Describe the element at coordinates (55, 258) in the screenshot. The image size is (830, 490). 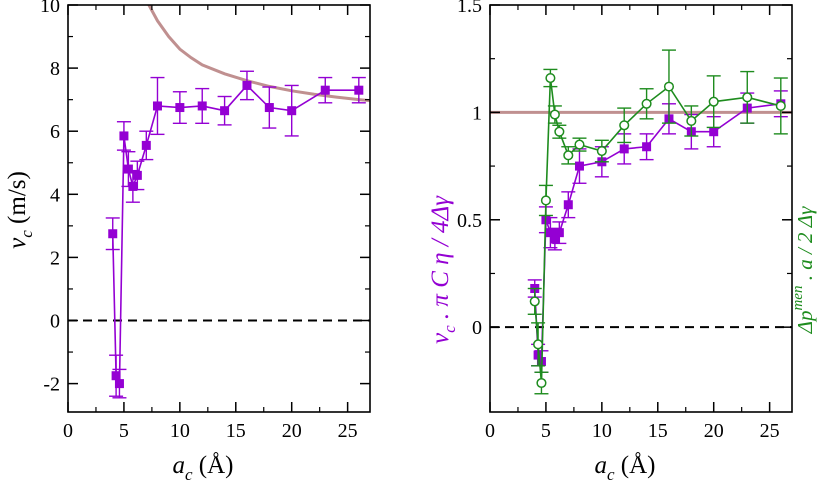
I see `y-tick-label: 2` at that location.